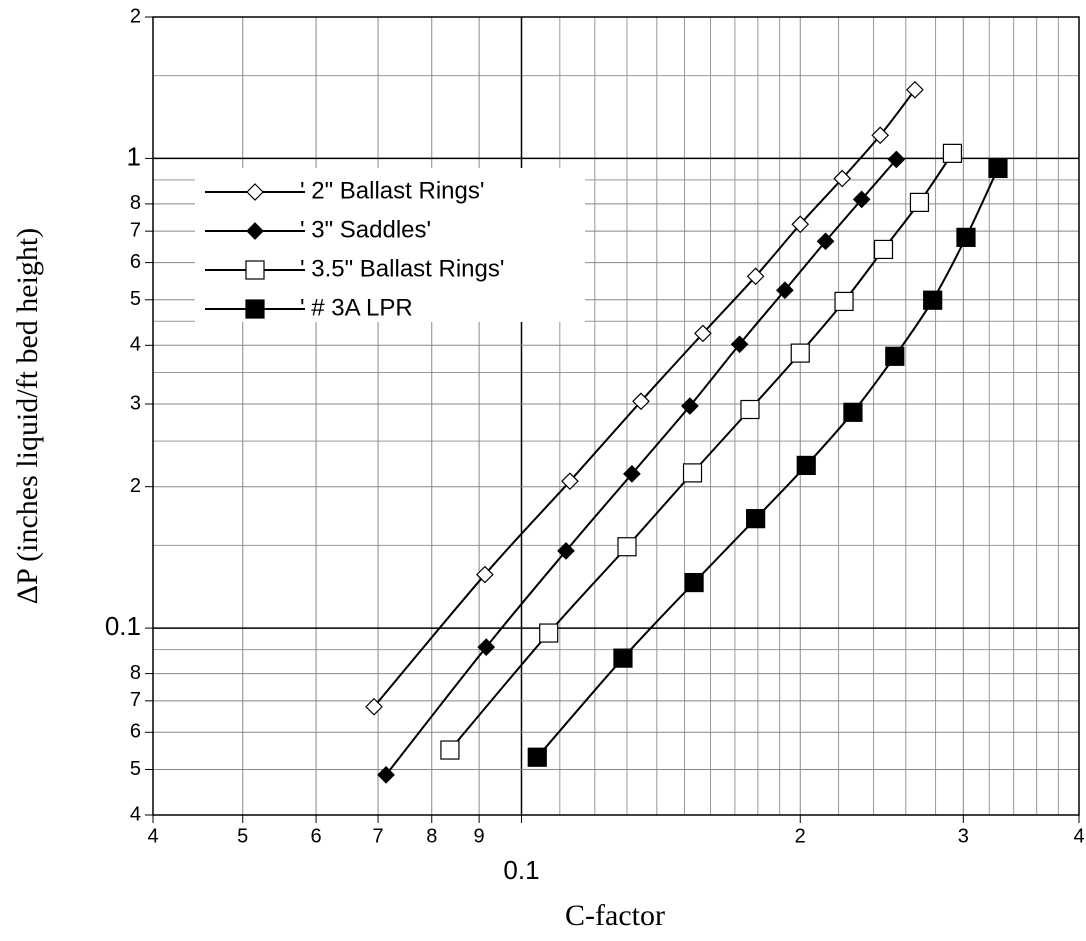 The width and height of the screenshot is (1086, 941). I want to click on x-tick-label: 5, so click(242, 836).